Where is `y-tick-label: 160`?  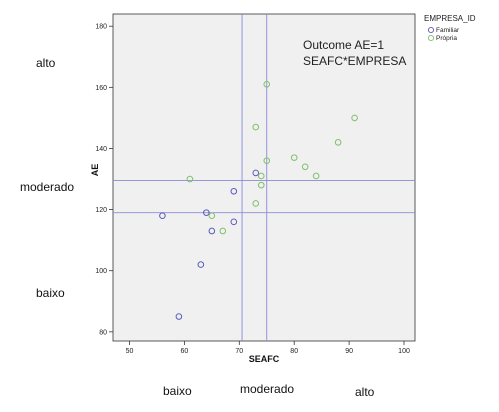 y-tick-label: 160 is located at coordinates (101, 88).